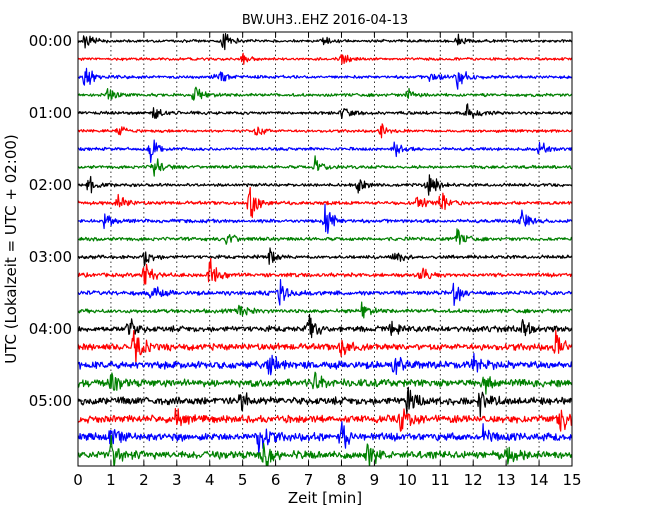  What do you see at coordinates (144, 480) in the screenshot?
I see `x-tick-label: 2` at bounding box center [144, 480].